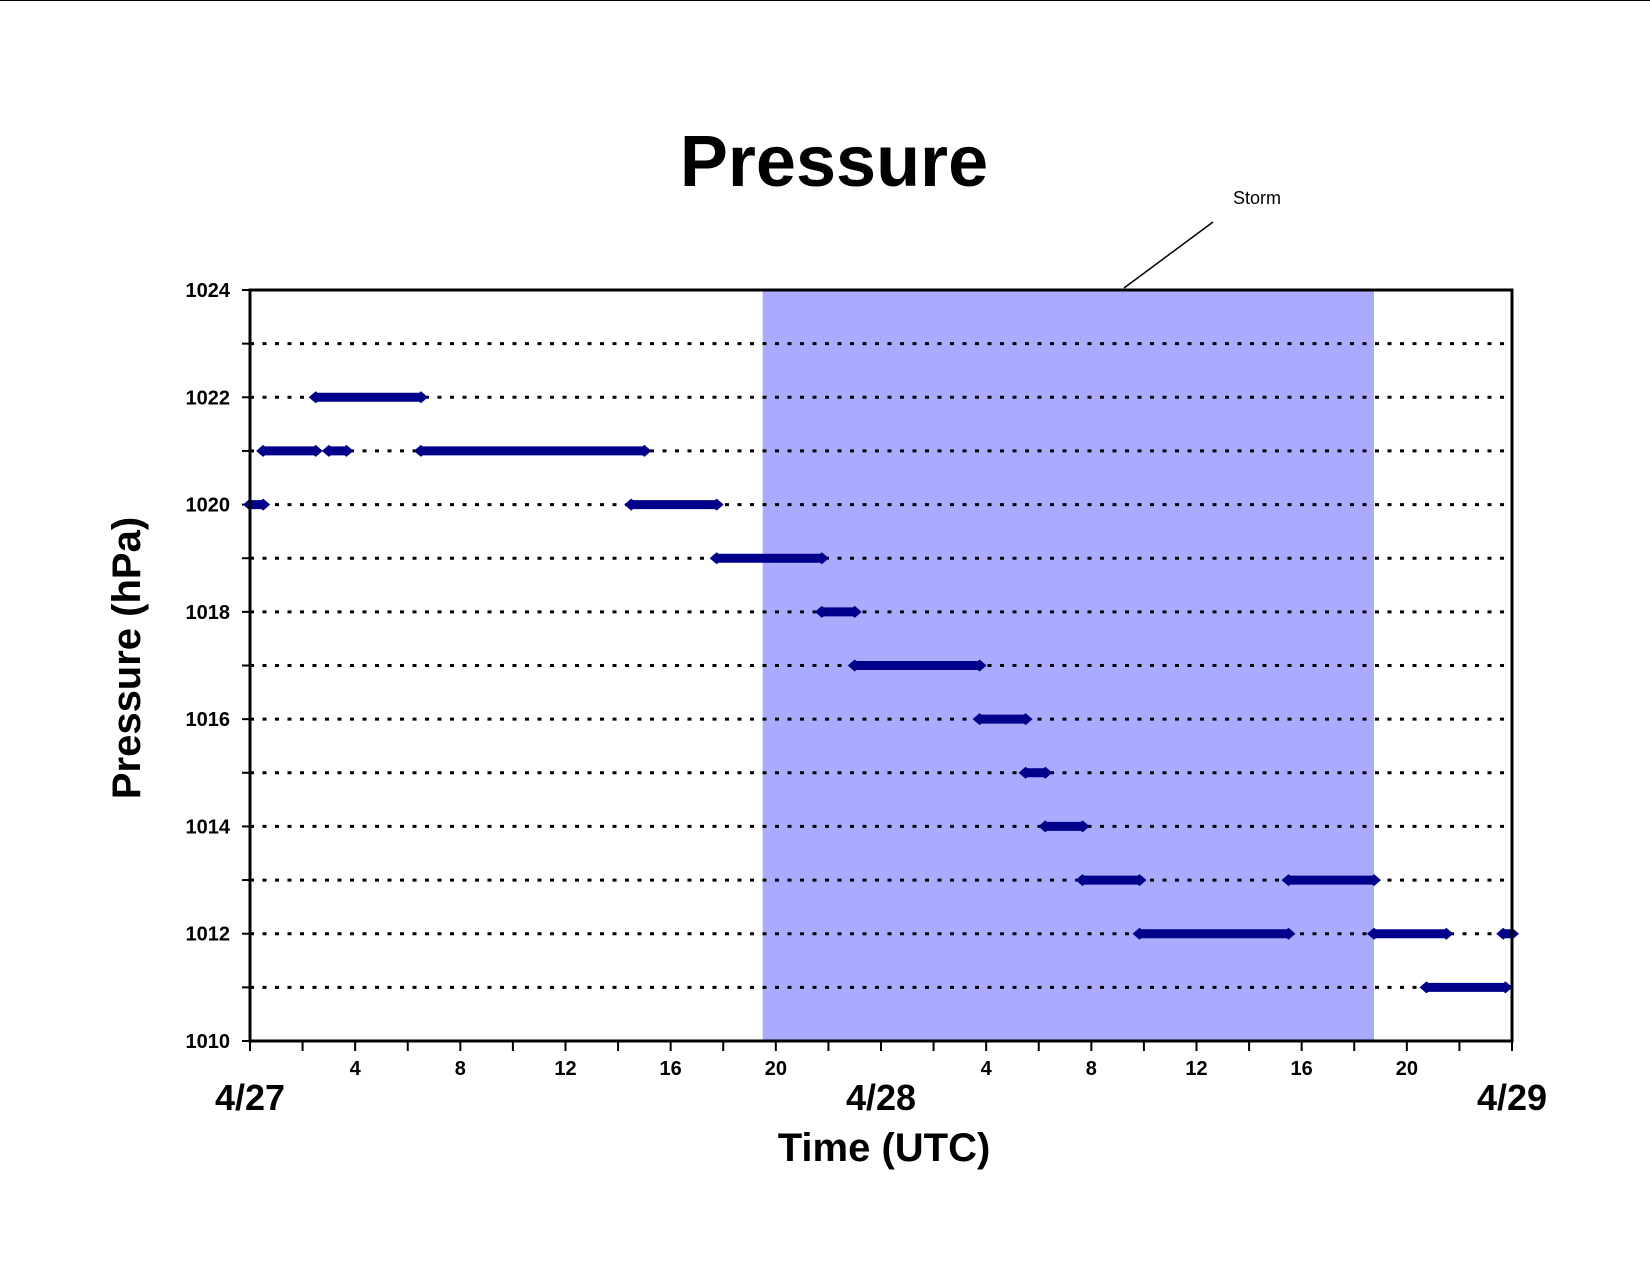 The height and width of the screenshot is (1275, 1650). I want to click on y-tick-label: 1020, so click(208, 506).